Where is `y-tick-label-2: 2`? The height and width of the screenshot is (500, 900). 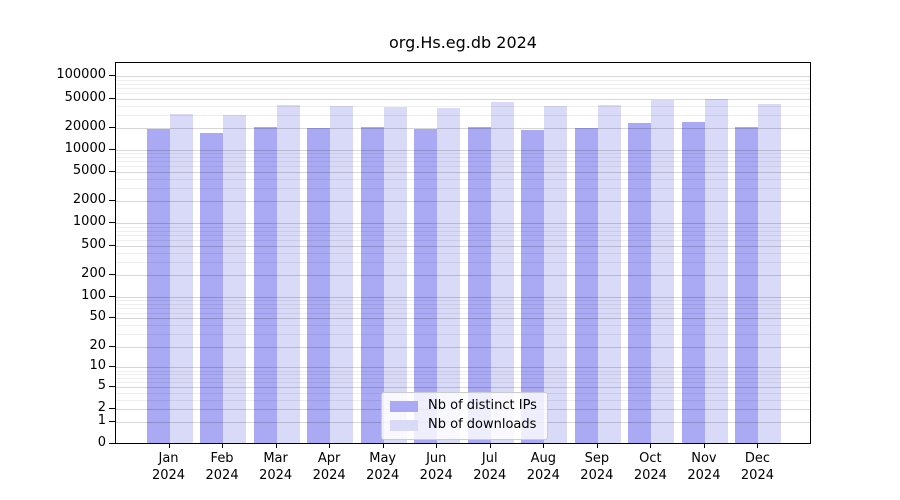 y-tick-label-2: 2 is located at coordinates (101, 407).